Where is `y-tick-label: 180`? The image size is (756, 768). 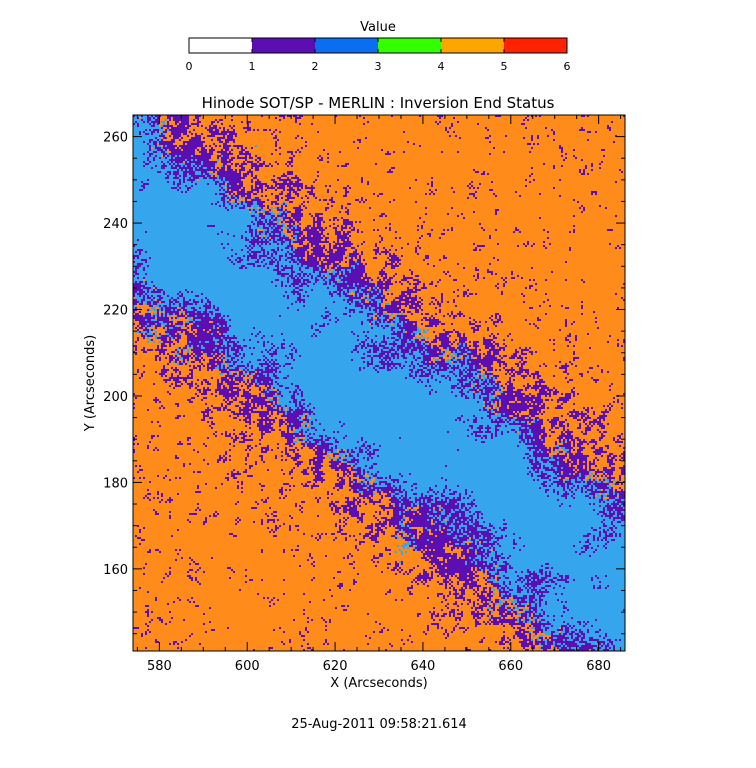 y-tick-label: 180 is located at coordinates (115, 483).